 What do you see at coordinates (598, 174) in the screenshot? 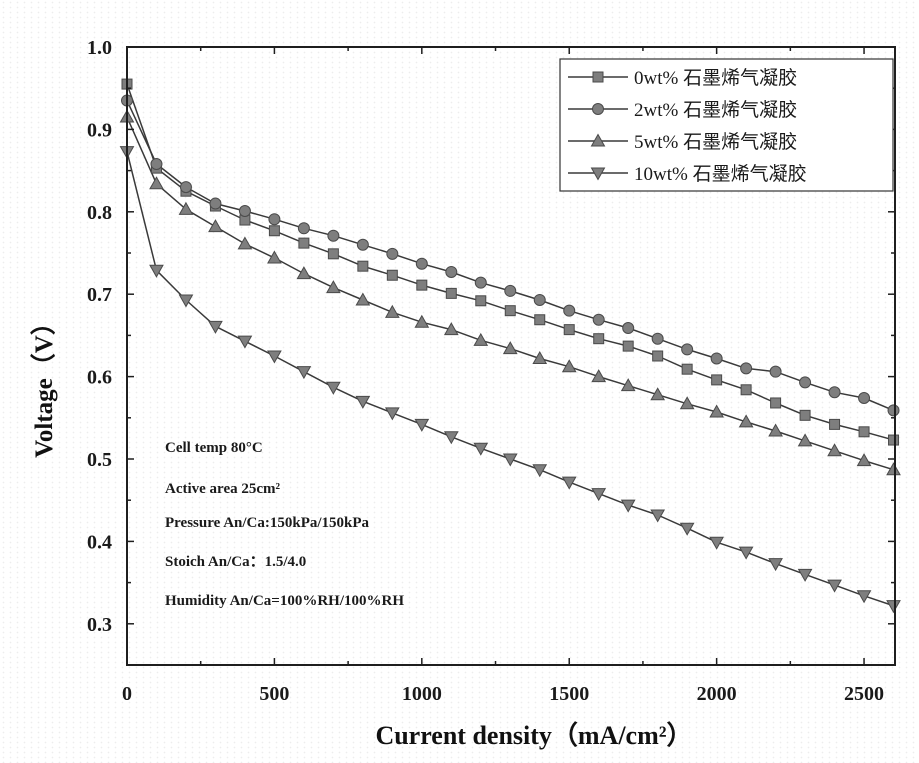
I see `legend-marker-triangle-down` at bounding box center [598, 174].